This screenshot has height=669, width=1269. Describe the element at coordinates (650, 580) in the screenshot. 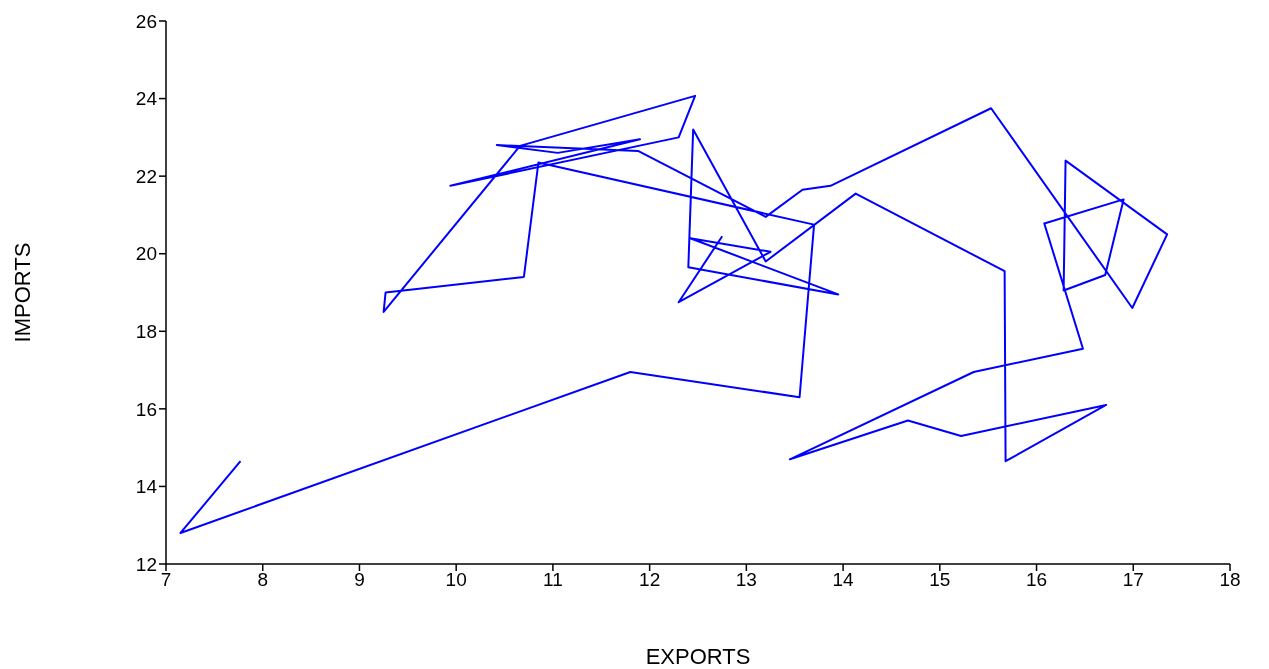

I see `x-tick-label: 12` at that location.